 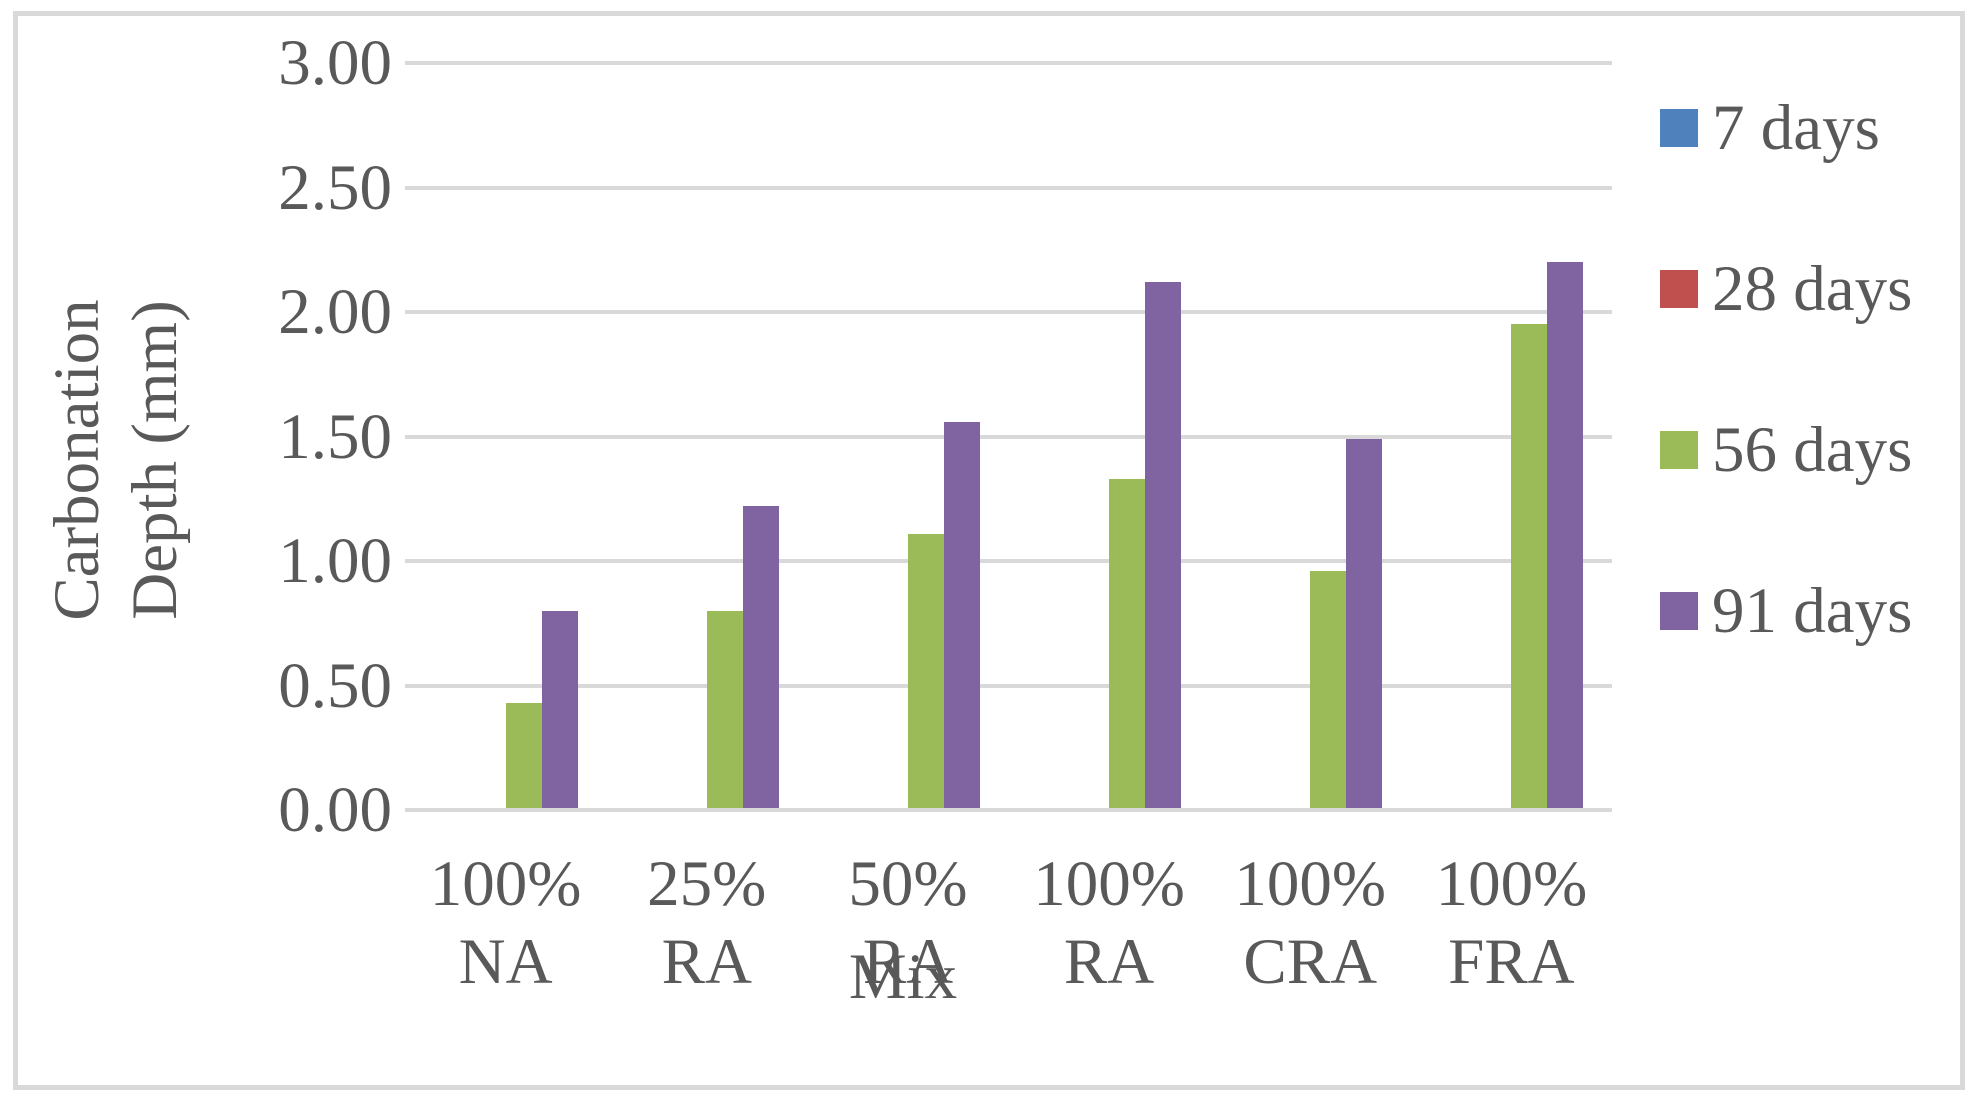 I want to click on bar-91-days-100%-RA, so click(x=1163, y=546).